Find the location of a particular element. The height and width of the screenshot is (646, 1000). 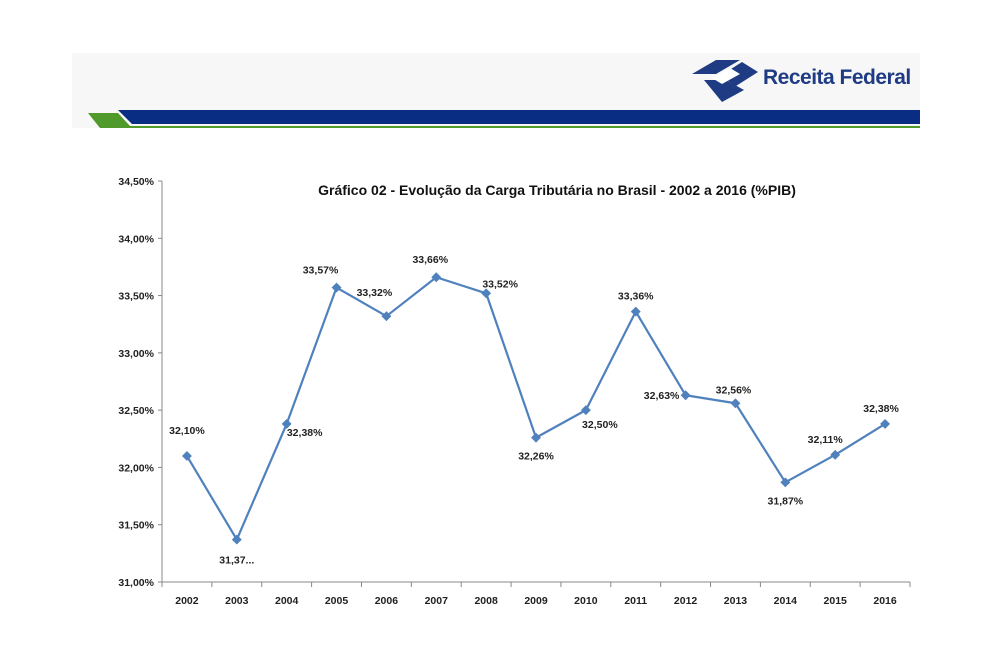

brand-name: Receita Federal is located at coordinates (837, 77).